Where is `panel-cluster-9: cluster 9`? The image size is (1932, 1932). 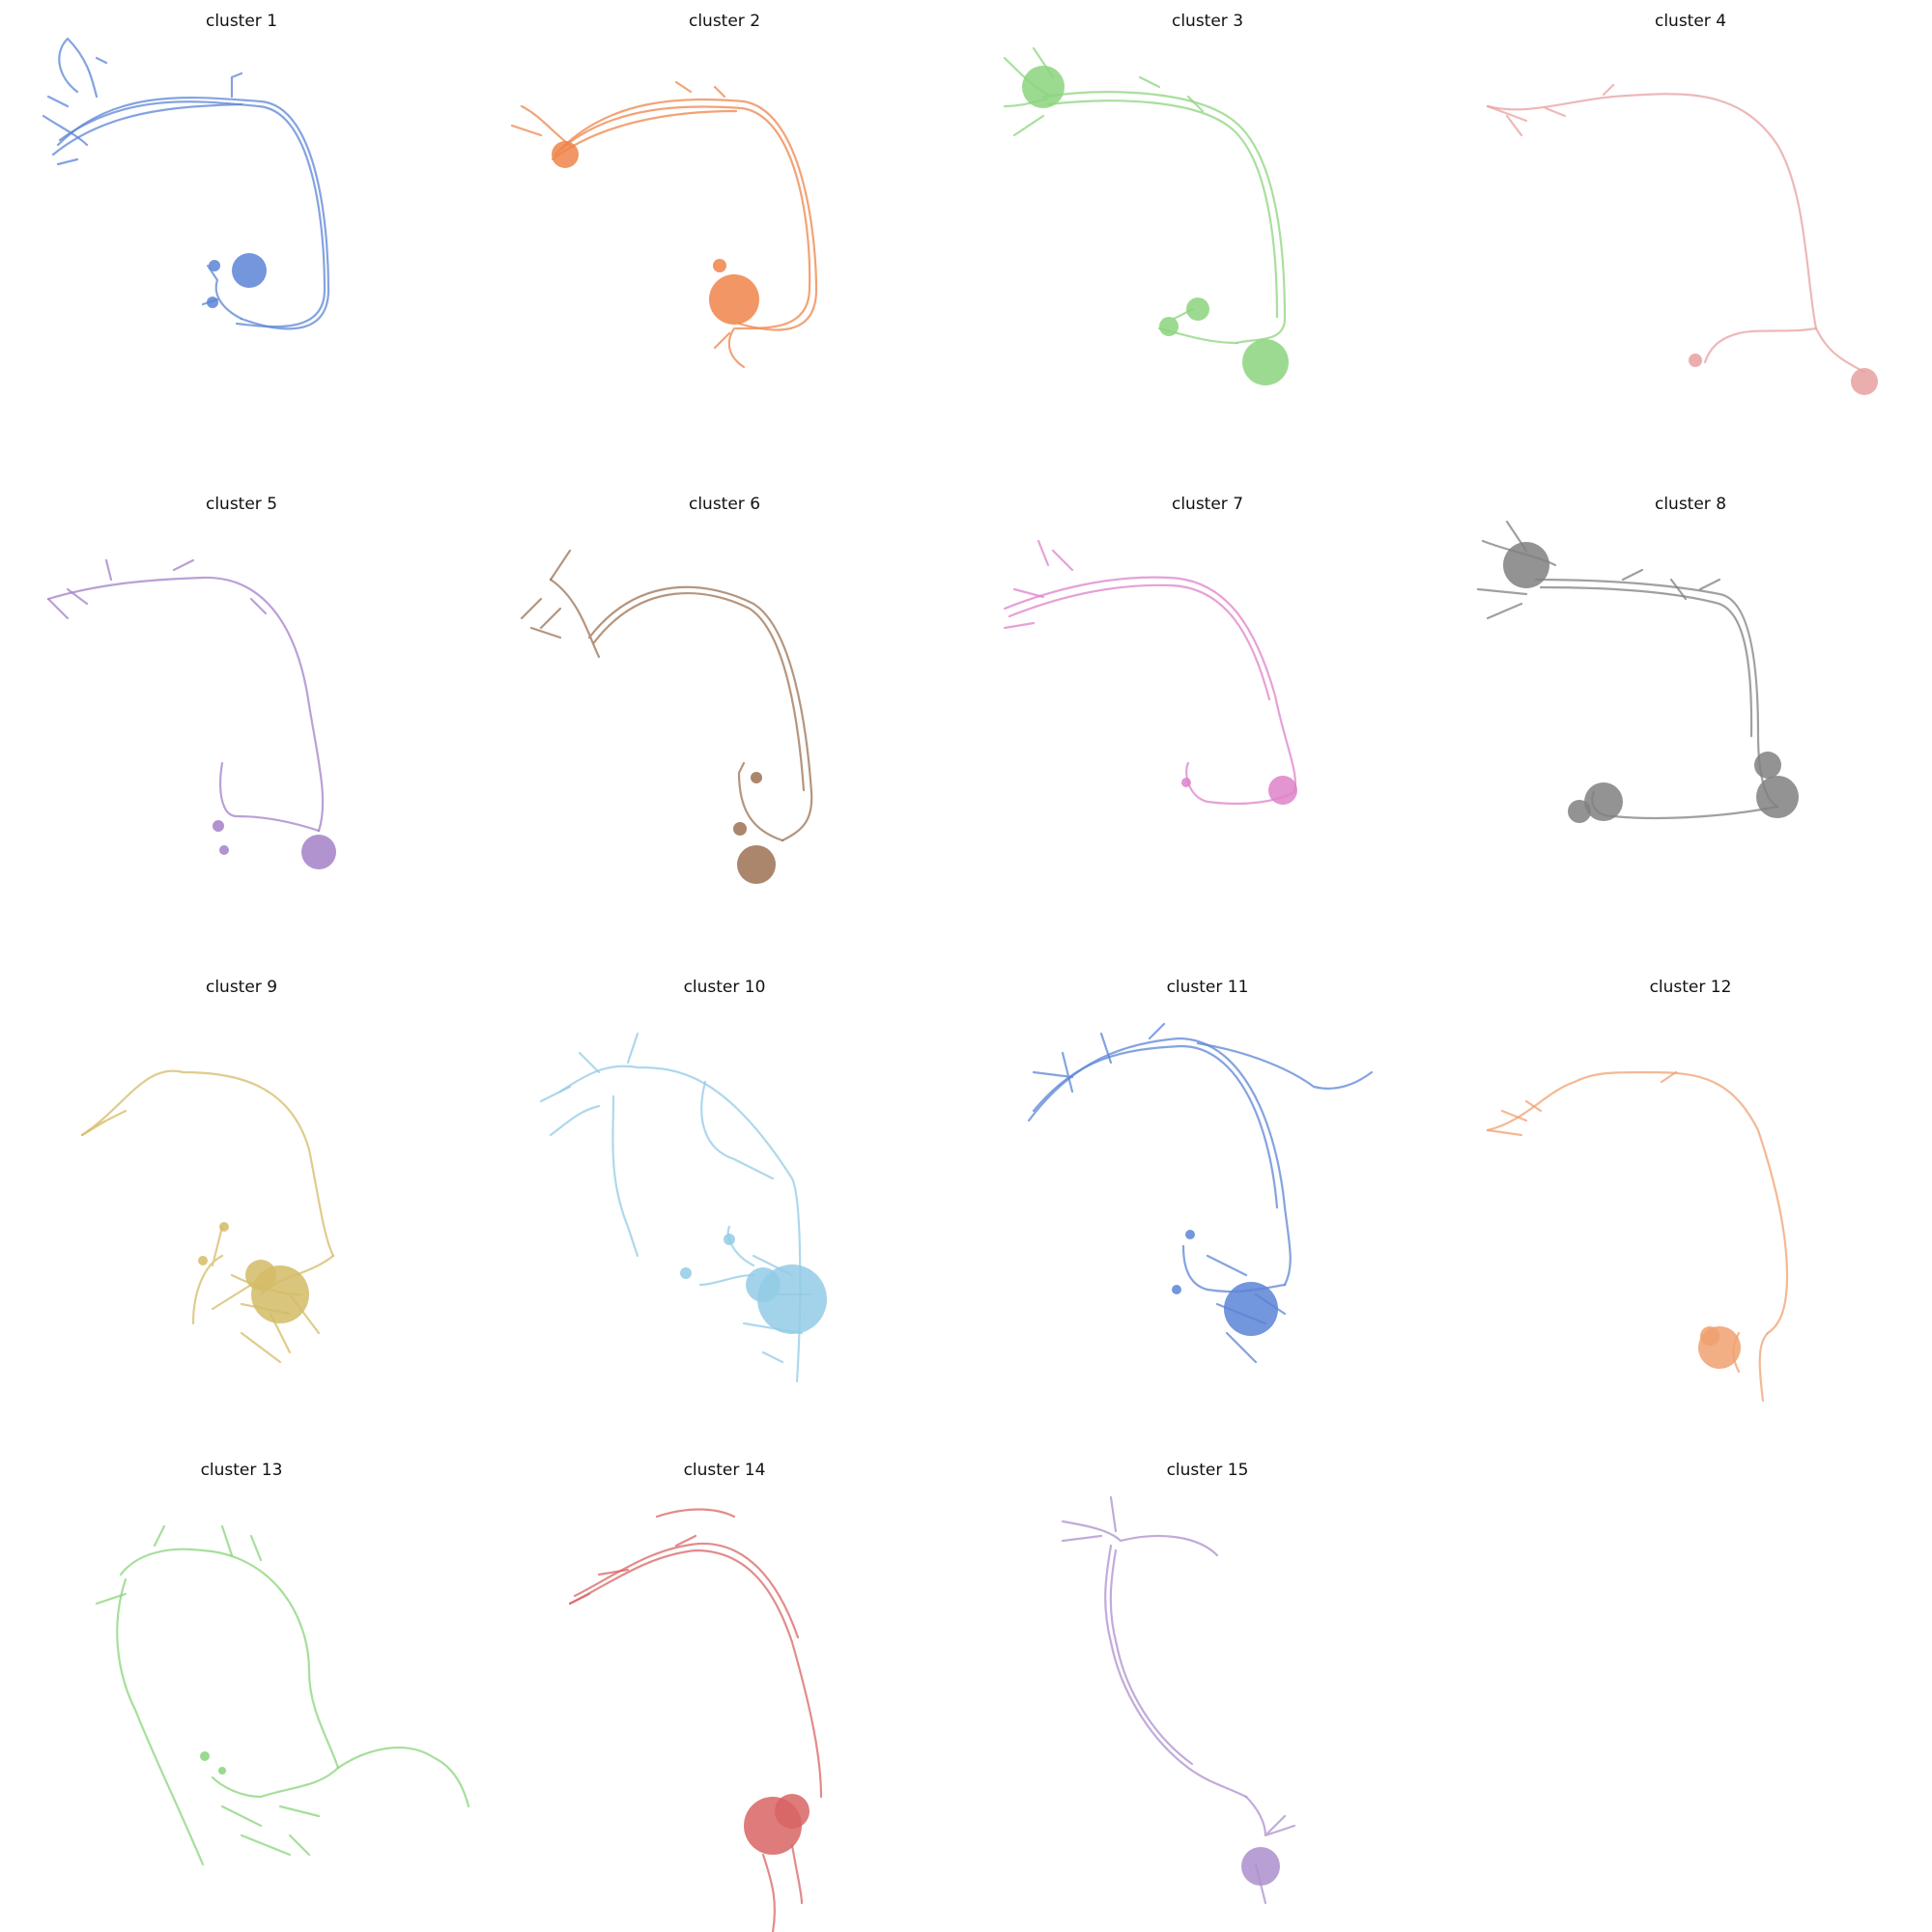
panel-cluster-9: cluster 9 is located at coordinates (241, 1207).